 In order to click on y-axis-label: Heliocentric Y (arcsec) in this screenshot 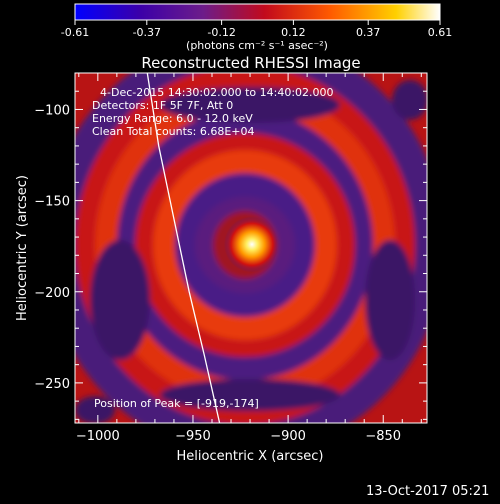, I will do `click(22, 248)`.